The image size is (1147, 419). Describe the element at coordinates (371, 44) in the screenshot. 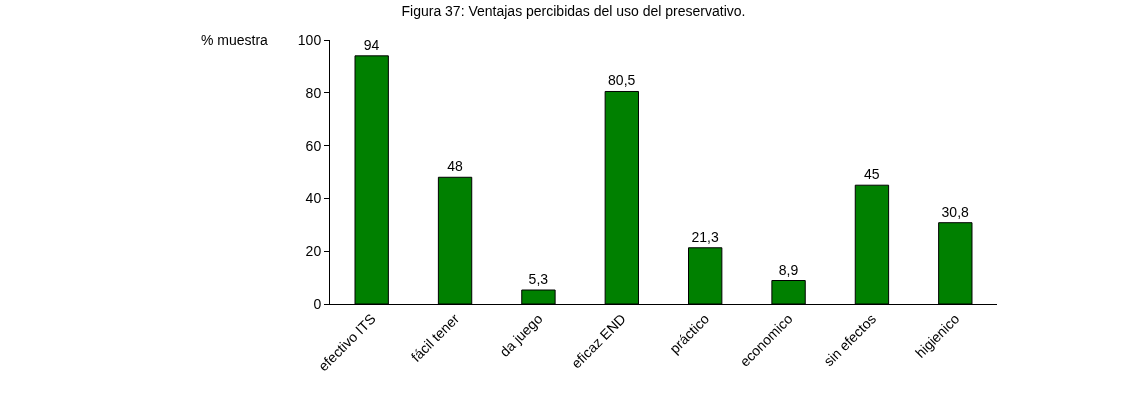

I see `data-label: 94` at that location.